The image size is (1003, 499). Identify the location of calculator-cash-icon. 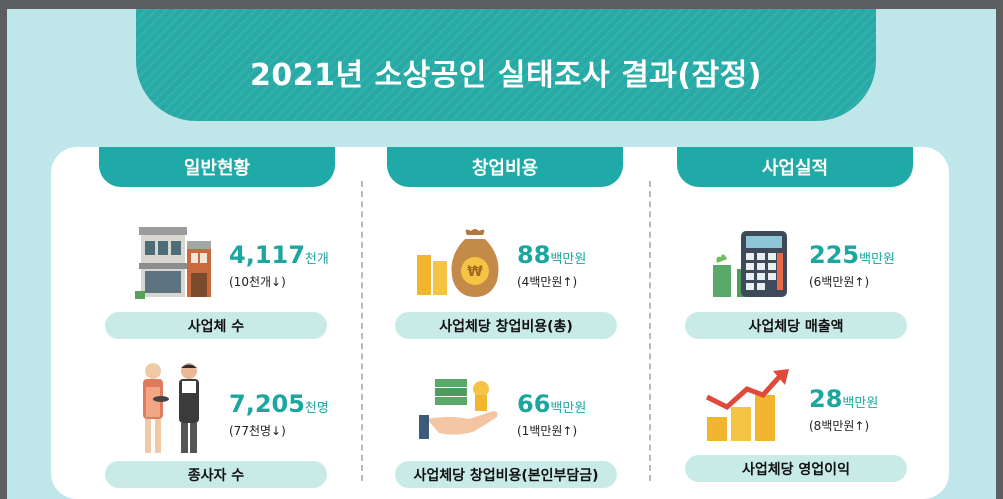
(750, 264).